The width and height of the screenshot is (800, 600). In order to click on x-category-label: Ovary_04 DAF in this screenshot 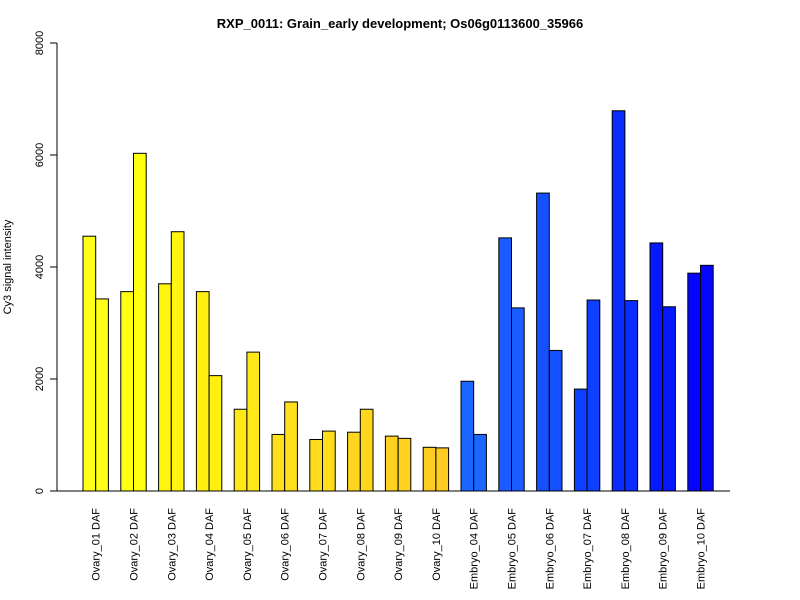, I will do `click(210, 544)`.